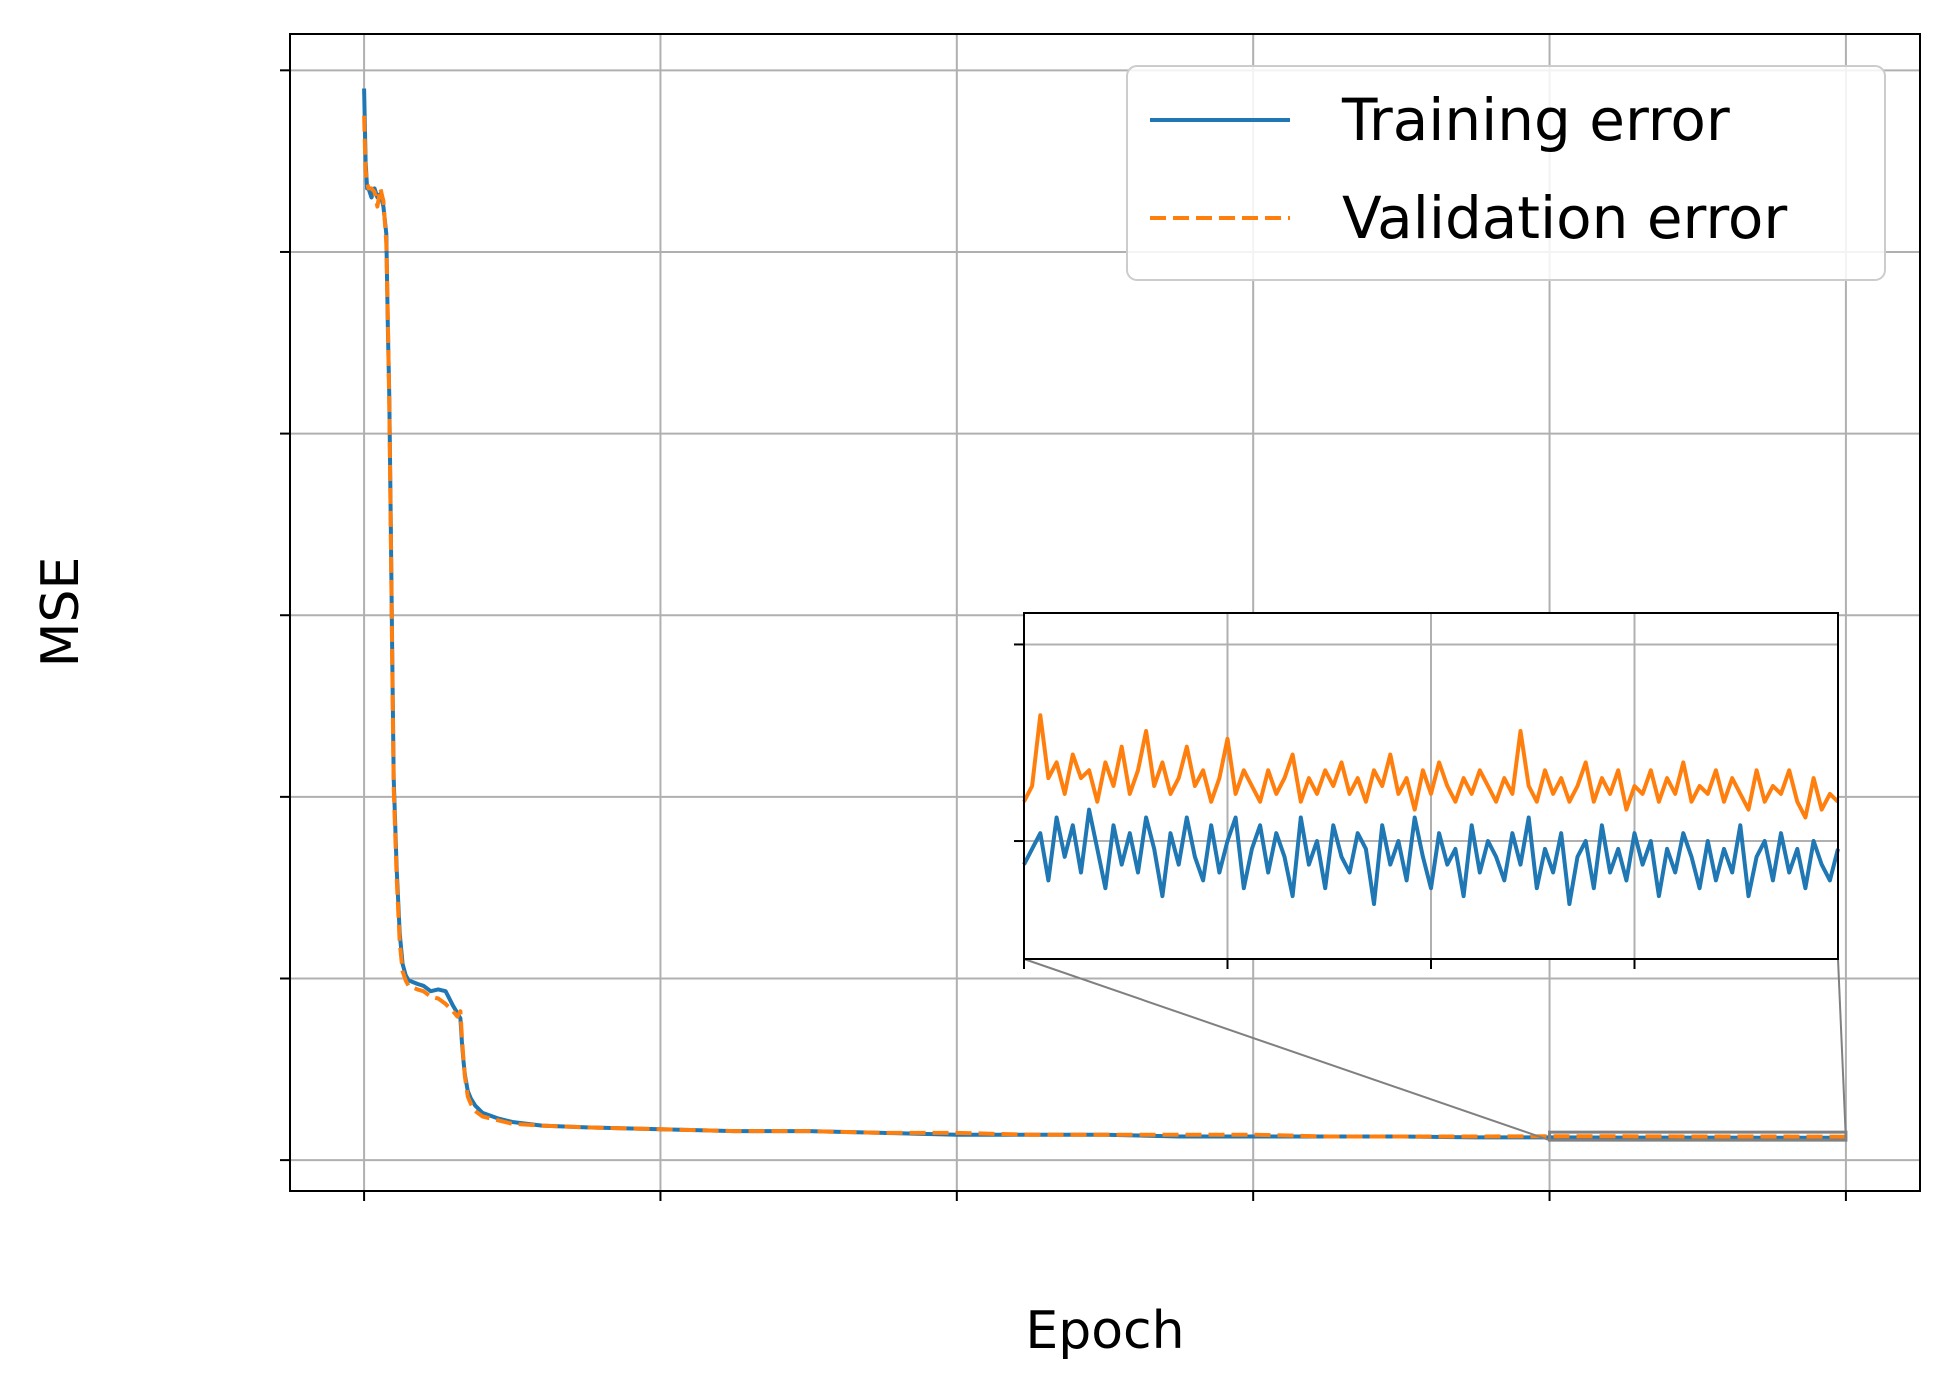 The width and height of the screenshot is (1958, 1392). I want to click on zoom-connector-right, so click(1842, 1049).